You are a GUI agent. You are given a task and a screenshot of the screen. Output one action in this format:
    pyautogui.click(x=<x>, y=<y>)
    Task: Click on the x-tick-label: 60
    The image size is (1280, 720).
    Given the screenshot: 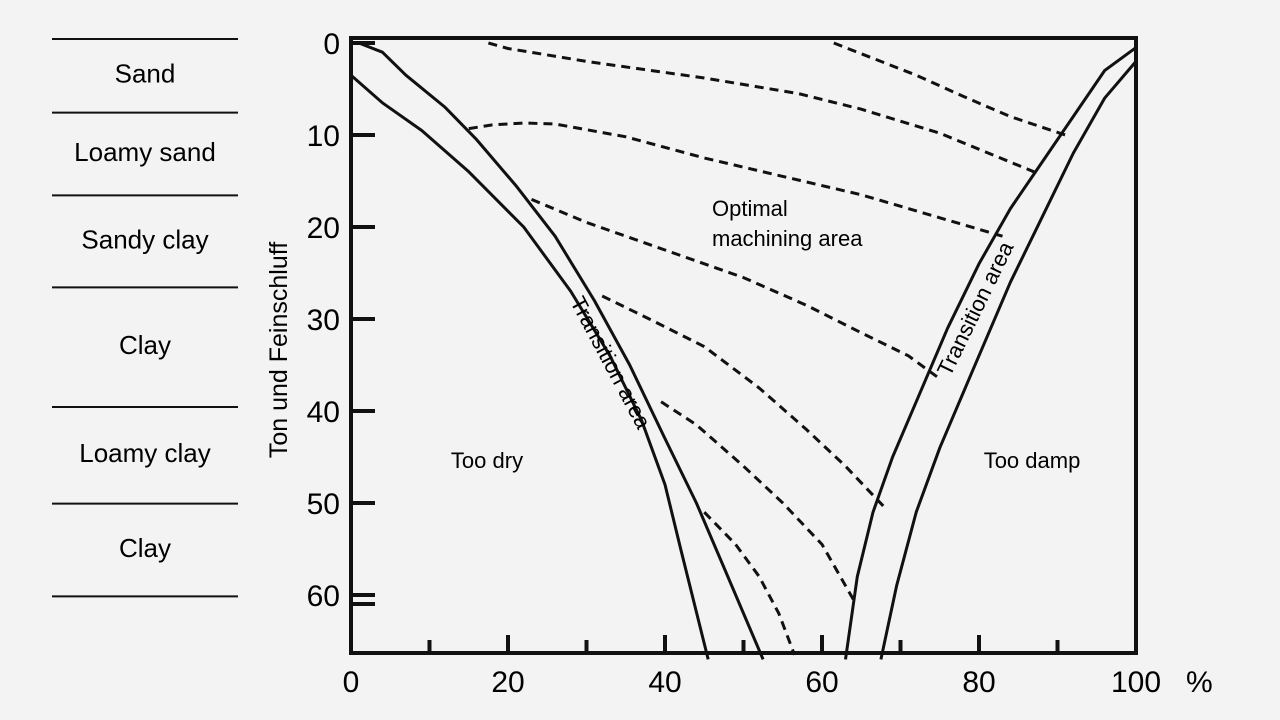 What is the action you would take?
    pyautogui.click(x=821, y=682)
    